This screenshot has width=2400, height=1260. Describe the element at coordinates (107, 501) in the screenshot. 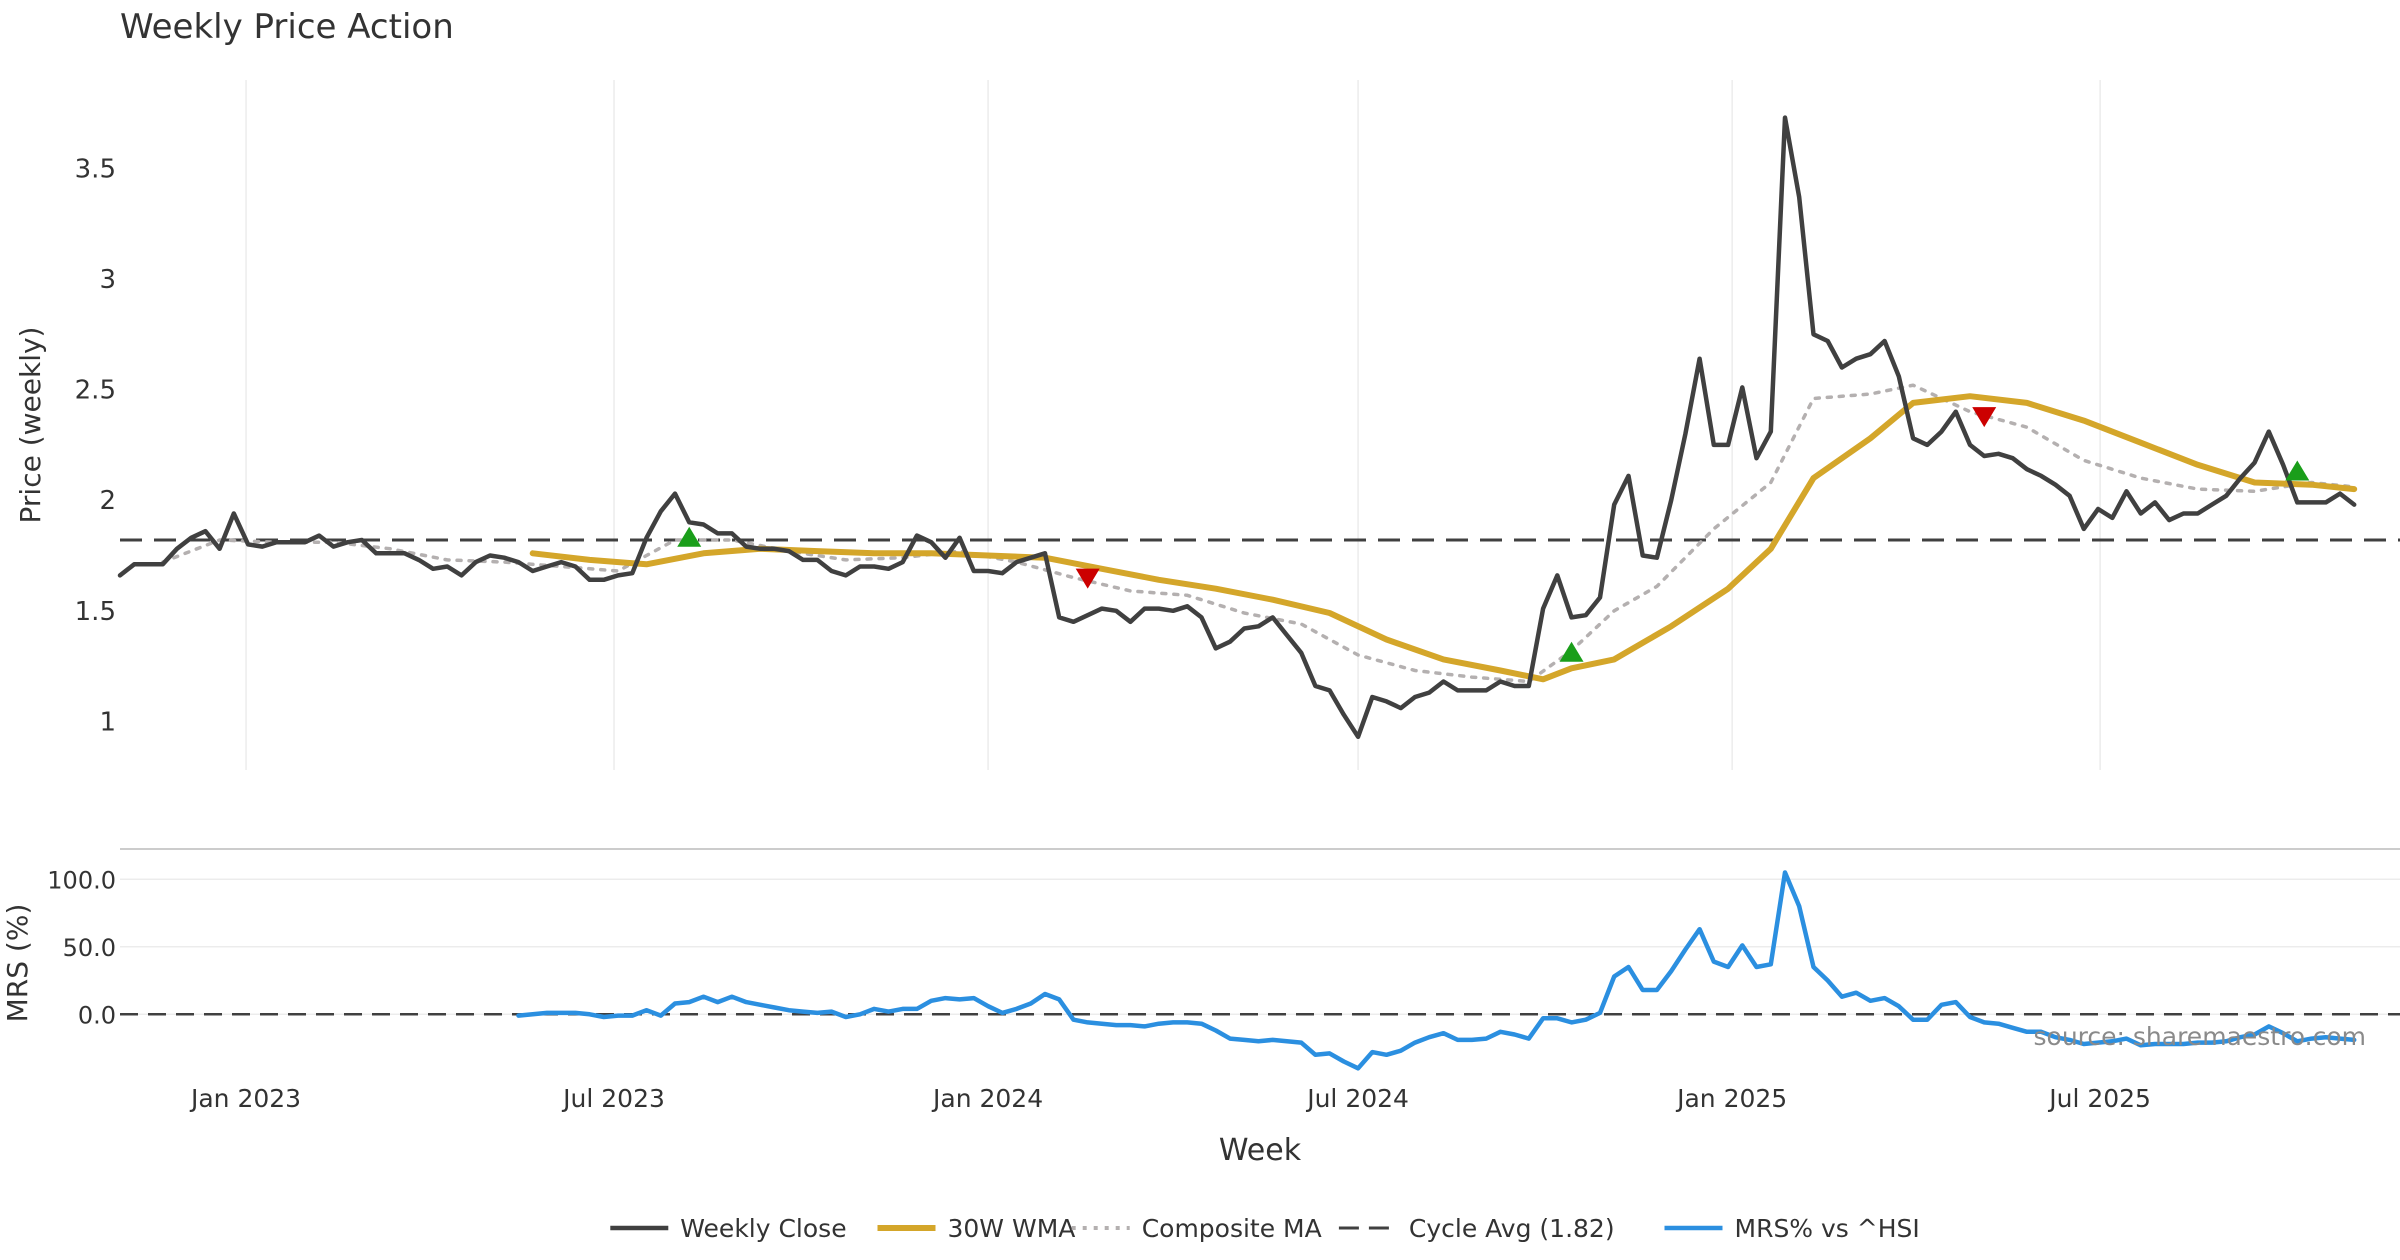

I see `price-y-tick-label: 2` at that location.